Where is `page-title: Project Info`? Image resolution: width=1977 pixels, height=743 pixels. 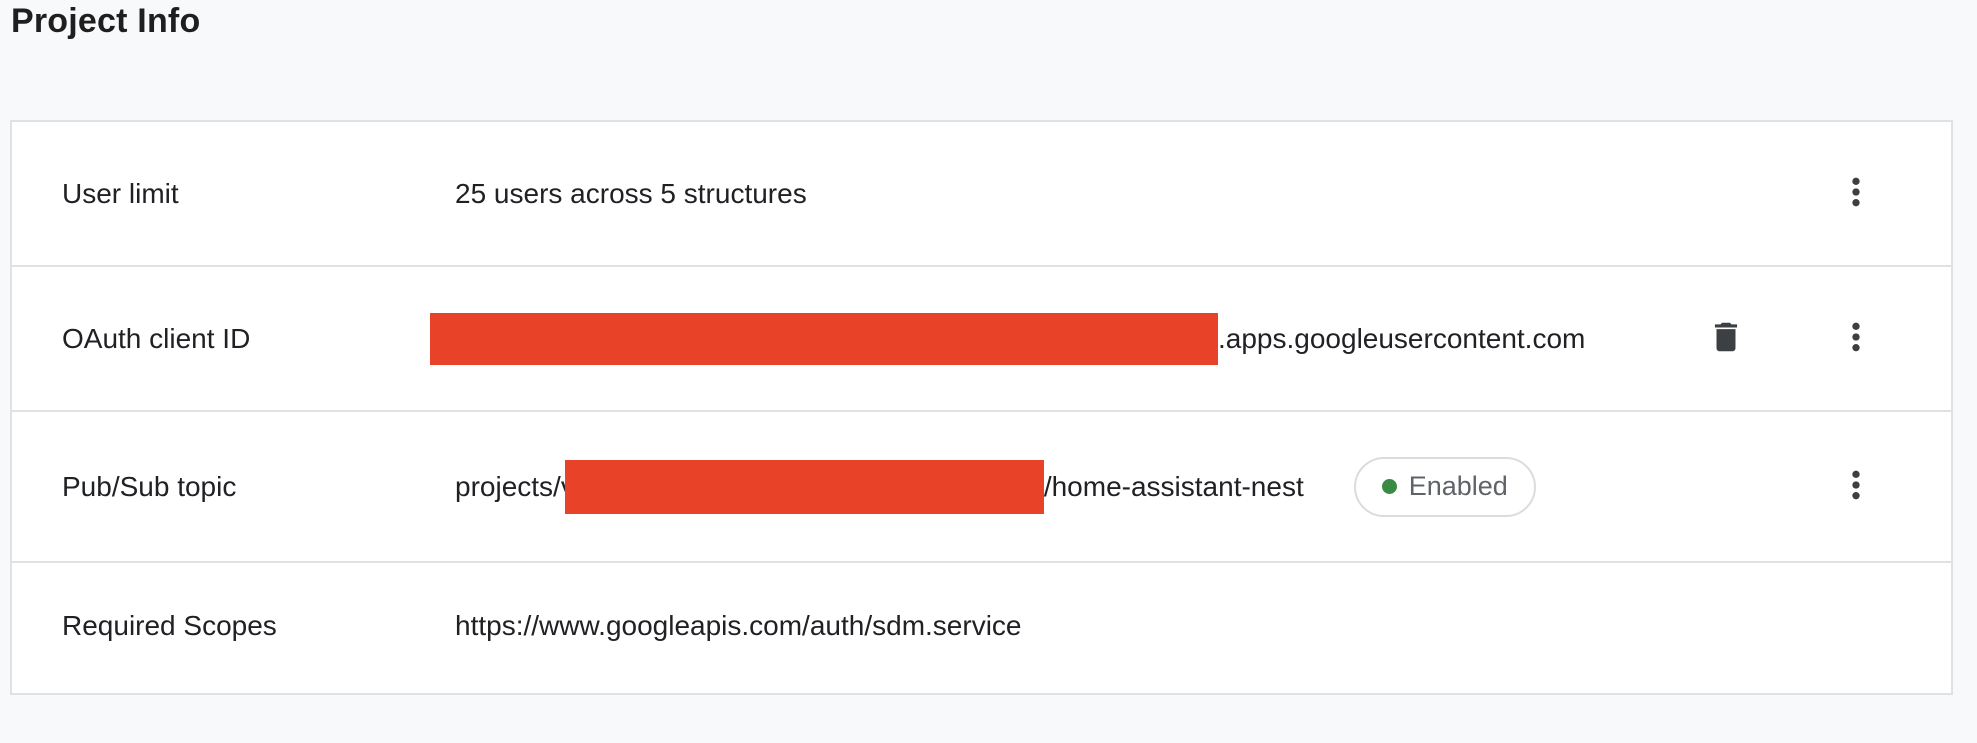
page-title: Project Info is located at coordinates (106, 21).